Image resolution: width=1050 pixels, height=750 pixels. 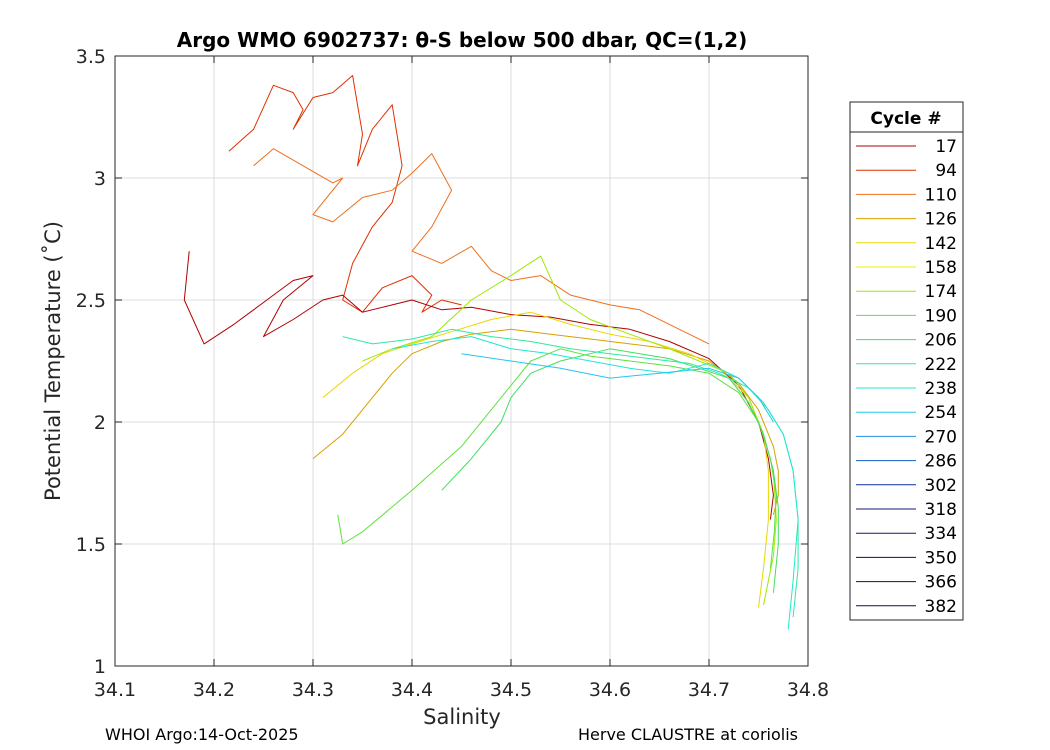 I want to click on legend-label: 110, so click(x=941, y=195).